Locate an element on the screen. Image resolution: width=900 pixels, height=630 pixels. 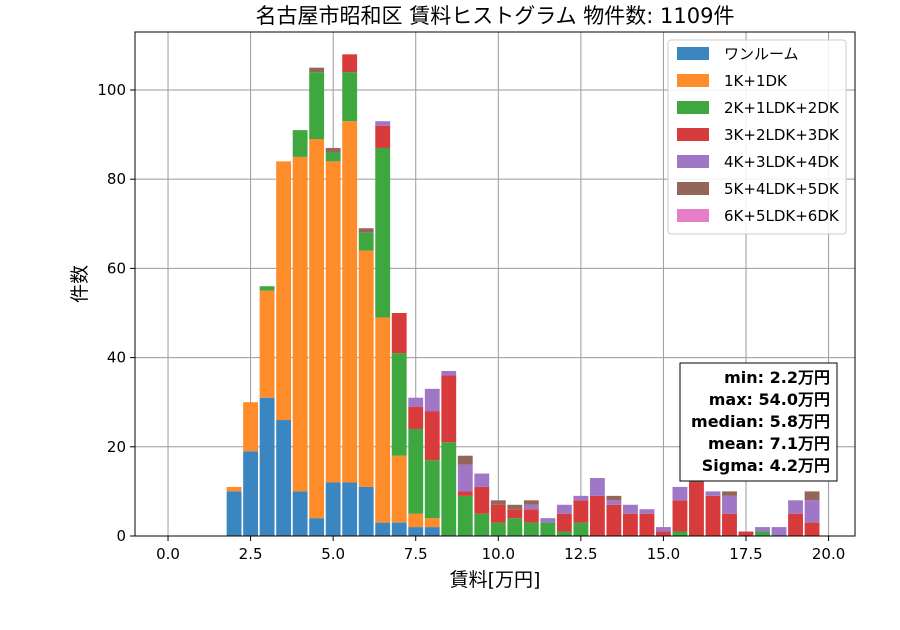
y-tick-label: 100 is located at coordinates (111, 90).